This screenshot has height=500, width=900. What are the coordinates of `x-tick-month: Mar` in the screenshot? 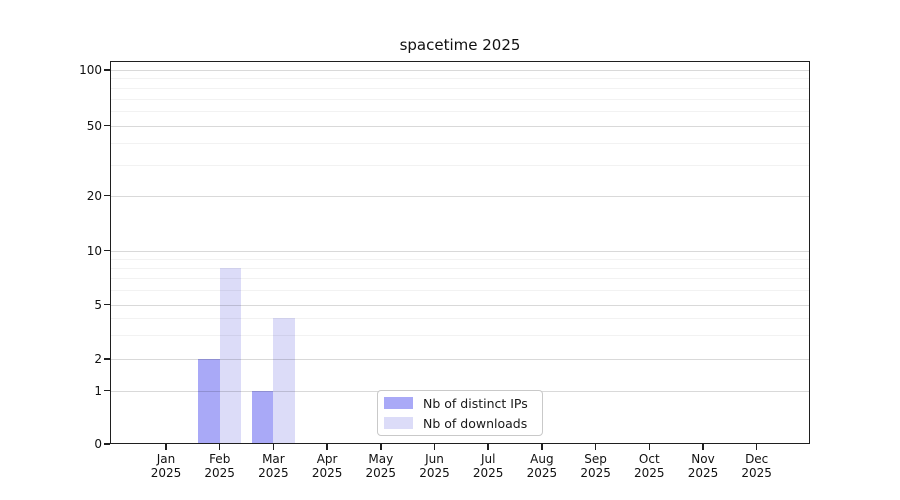 It's located at (273, 459).